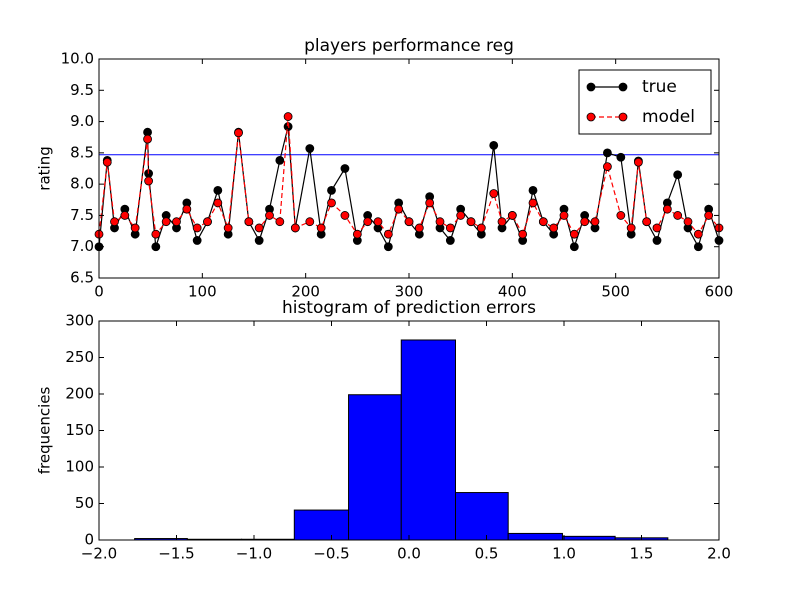 The width and height of the screenshot is (800, 600). I want to click on x-tick-label: 2.0, so click(719, 554).